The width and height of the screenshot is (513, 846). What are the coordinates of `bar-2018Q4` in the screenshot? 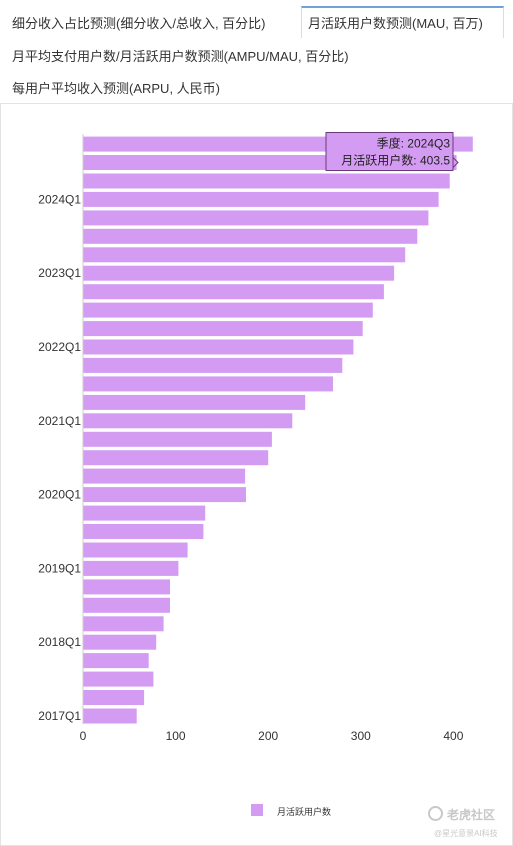 It's located at (126, 587).